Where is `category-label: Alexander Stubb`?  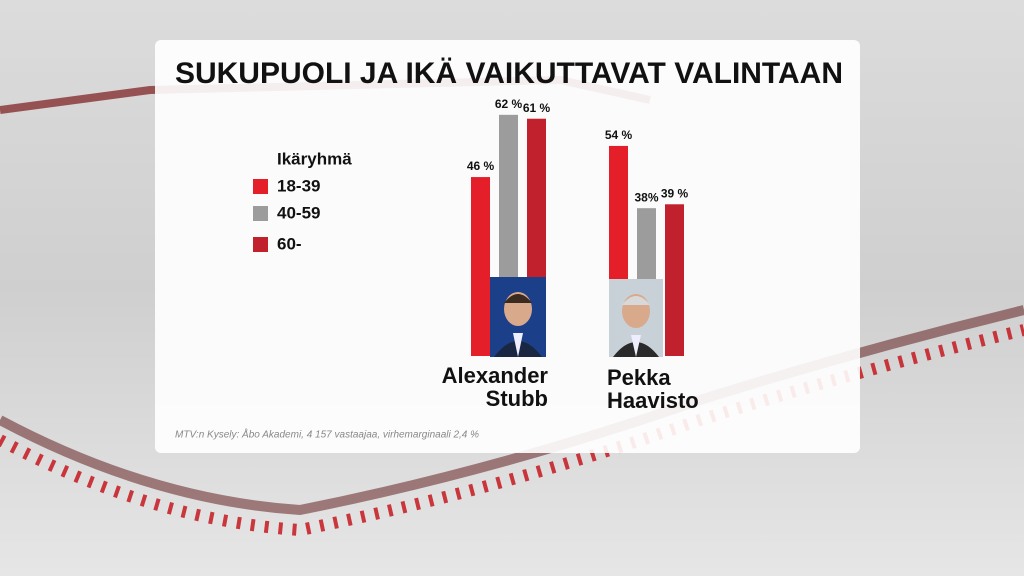
category-label: Alexander Stubb is located at coordinates (494, 387).